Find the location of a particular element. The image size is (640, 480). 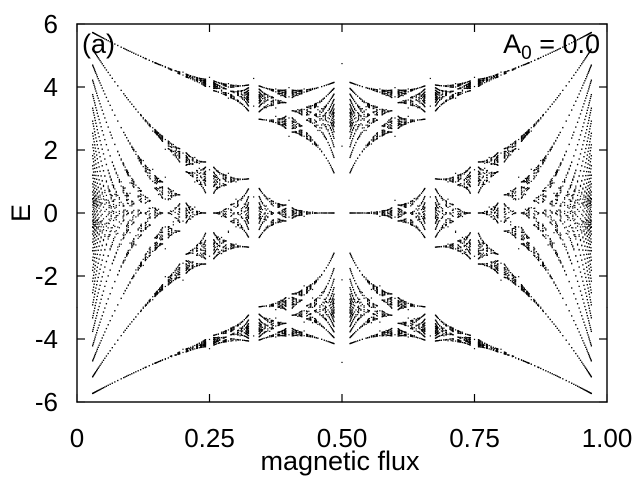

spectrum-dot-2040 is located at coordinates (577, 195).